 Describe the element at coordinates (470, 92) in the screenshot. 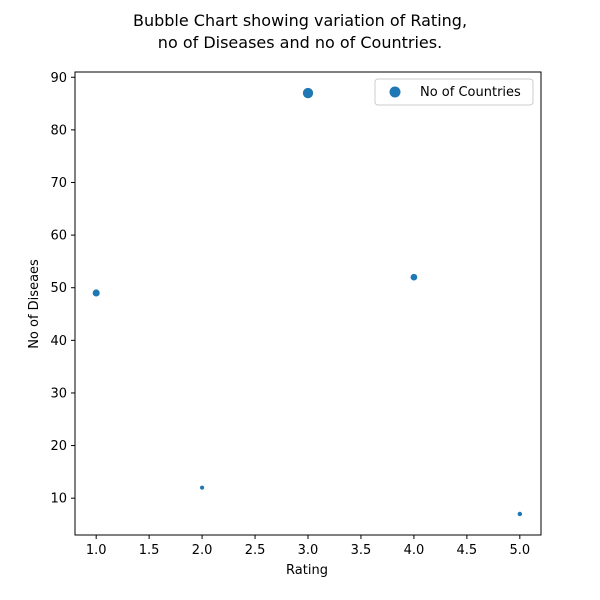

I see `legend-label: No of Countries` at that location.